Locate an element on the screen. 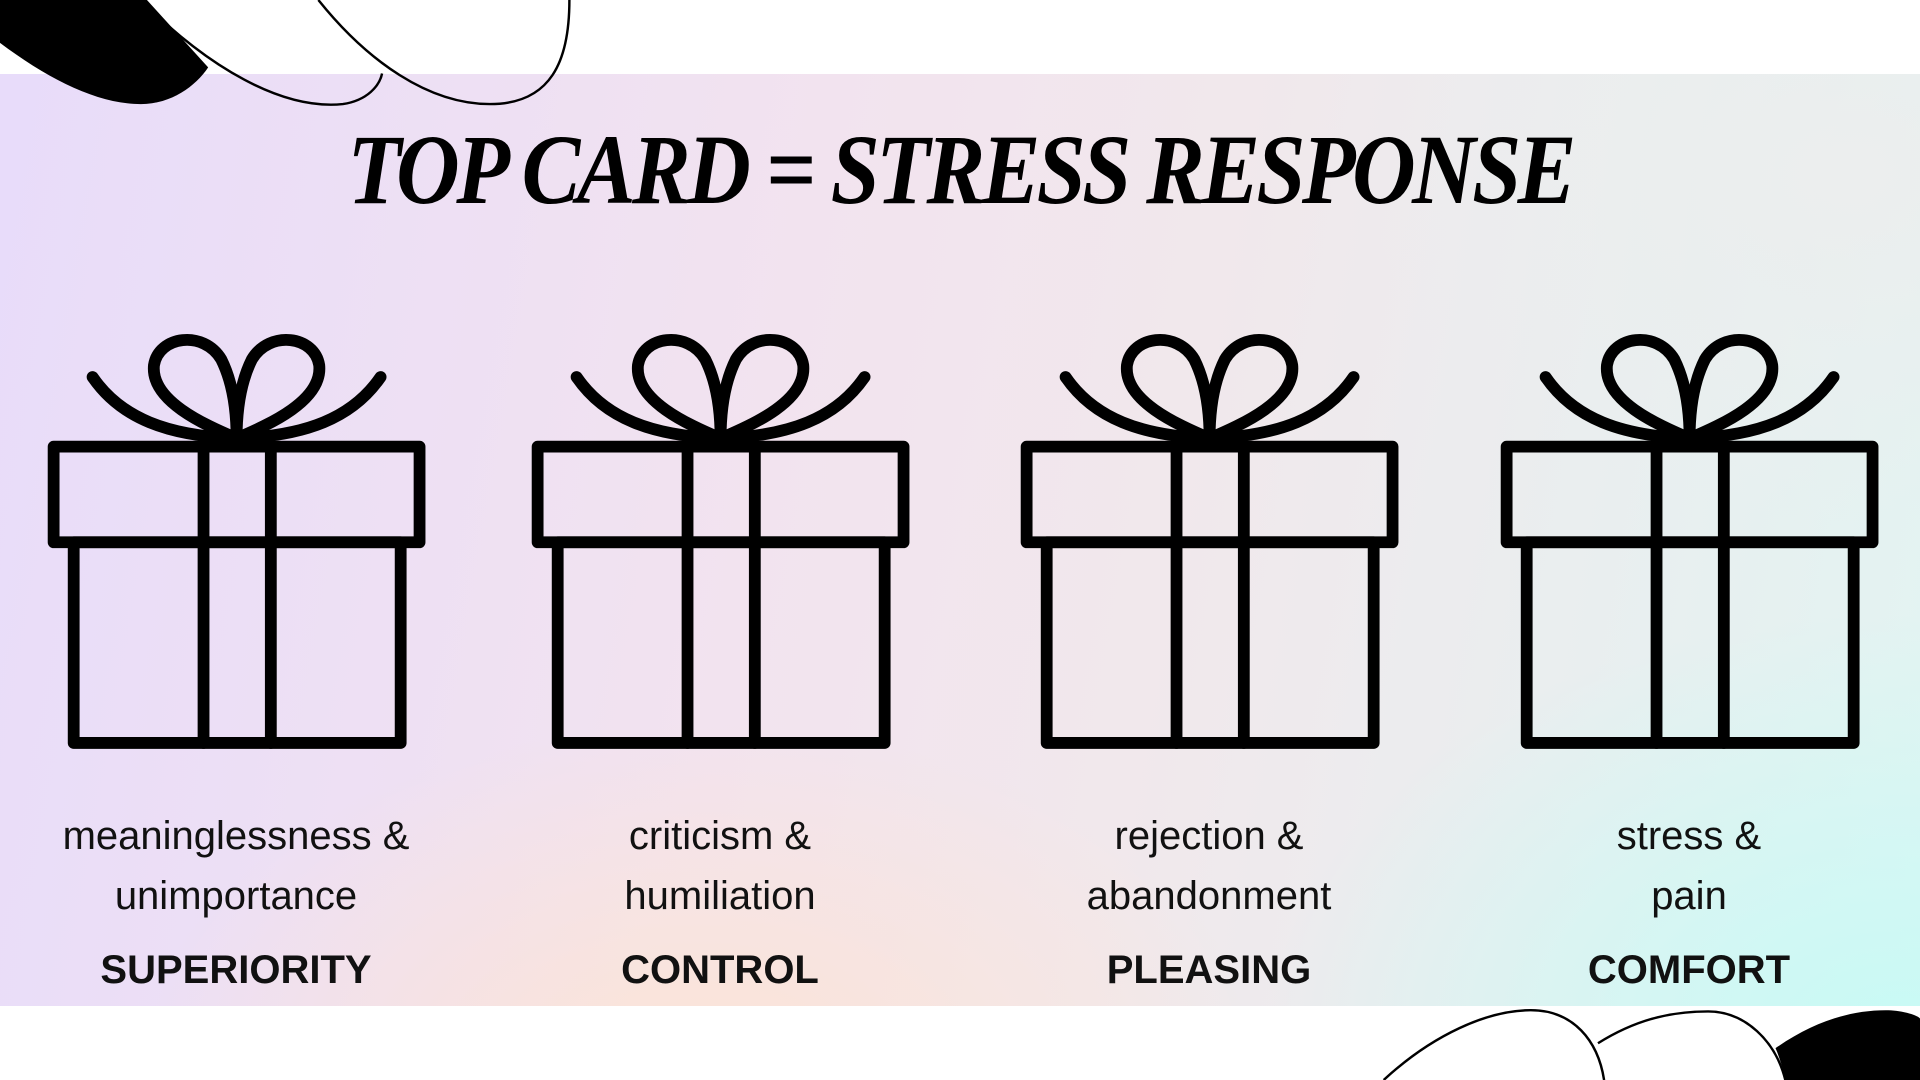 The width and height of the screenshot is (1920, 1080). trigger-line-2: humiliation is located at coordinates (720, 896).